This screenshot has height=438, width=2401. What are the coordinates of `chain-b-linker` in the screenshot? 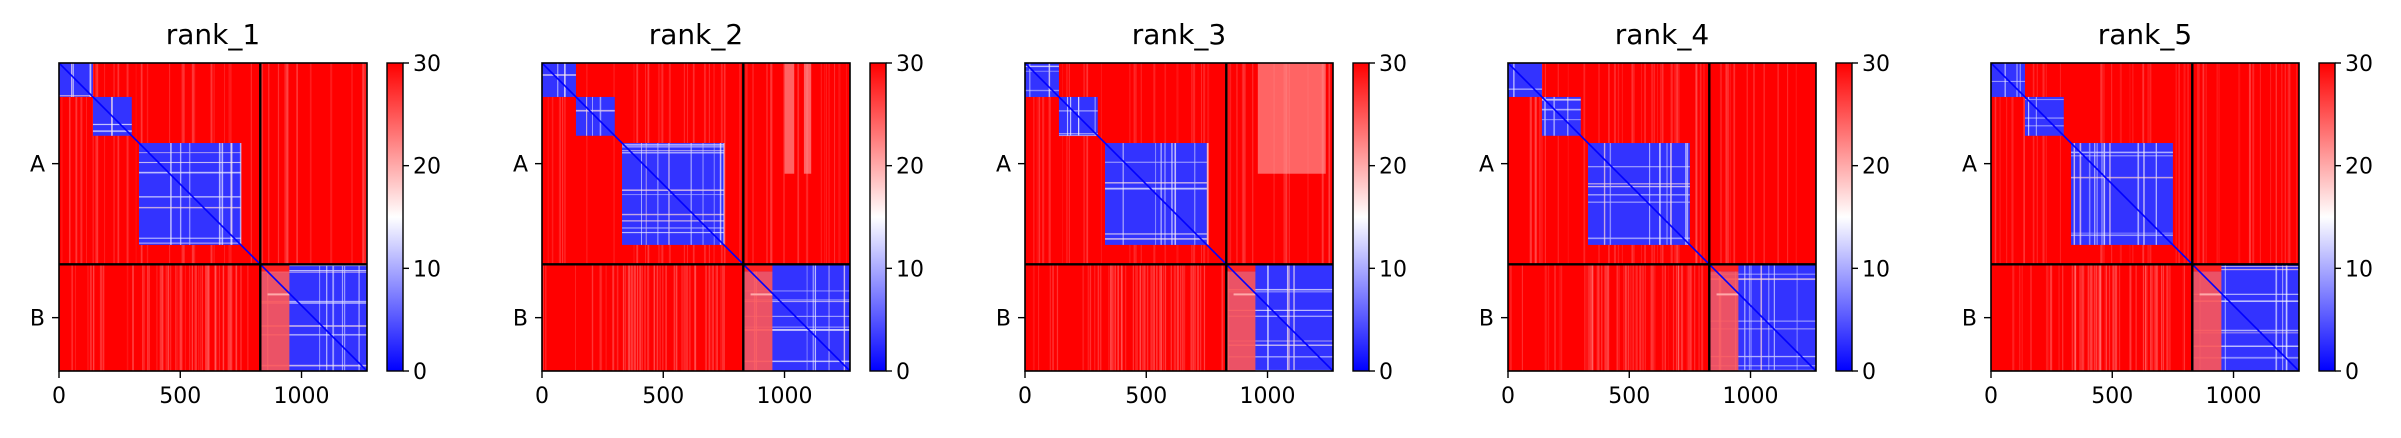 It's located at (1241, 321).